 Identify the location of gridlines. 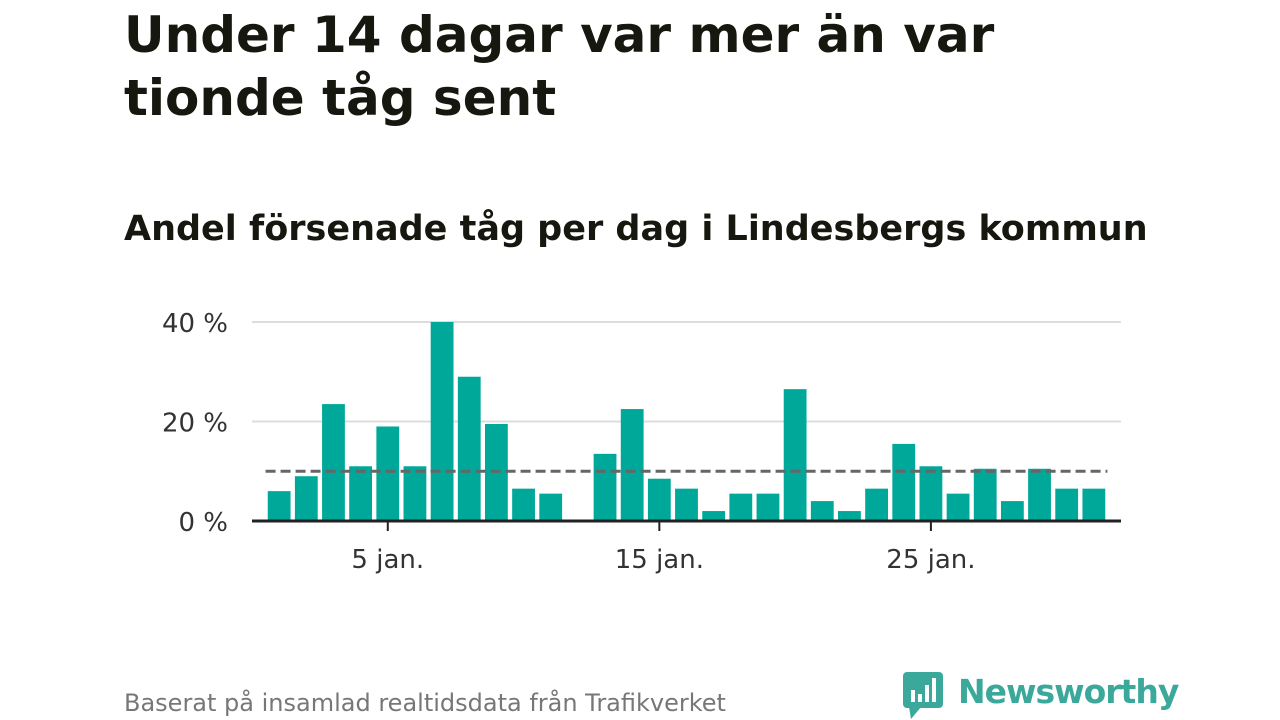
(686, 372).